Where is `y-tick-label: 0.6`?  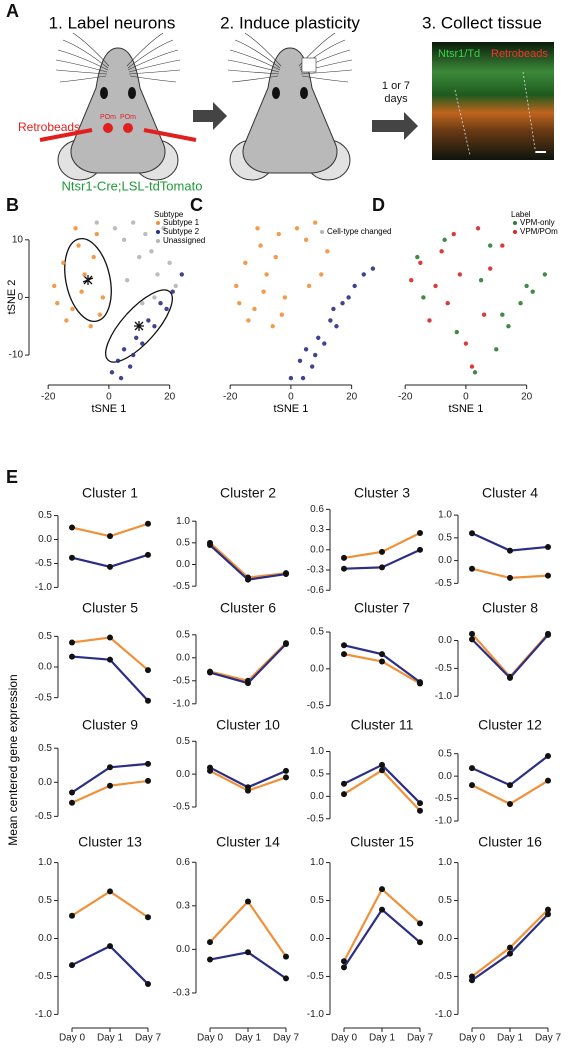 y-tick-label: 0.6 is located at coordinates (183, 862).